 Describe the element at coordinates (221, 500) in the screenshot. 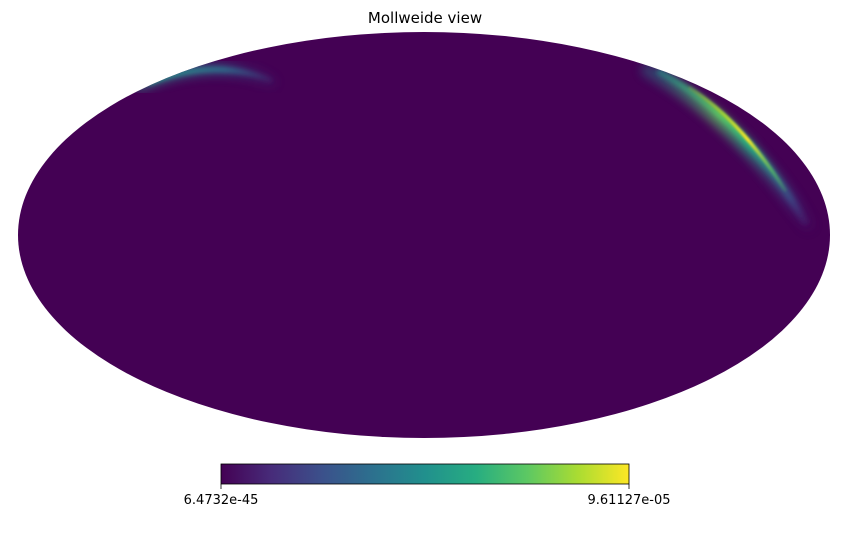

I see `colorbar-min-label: 6.4732e-45` at that location.